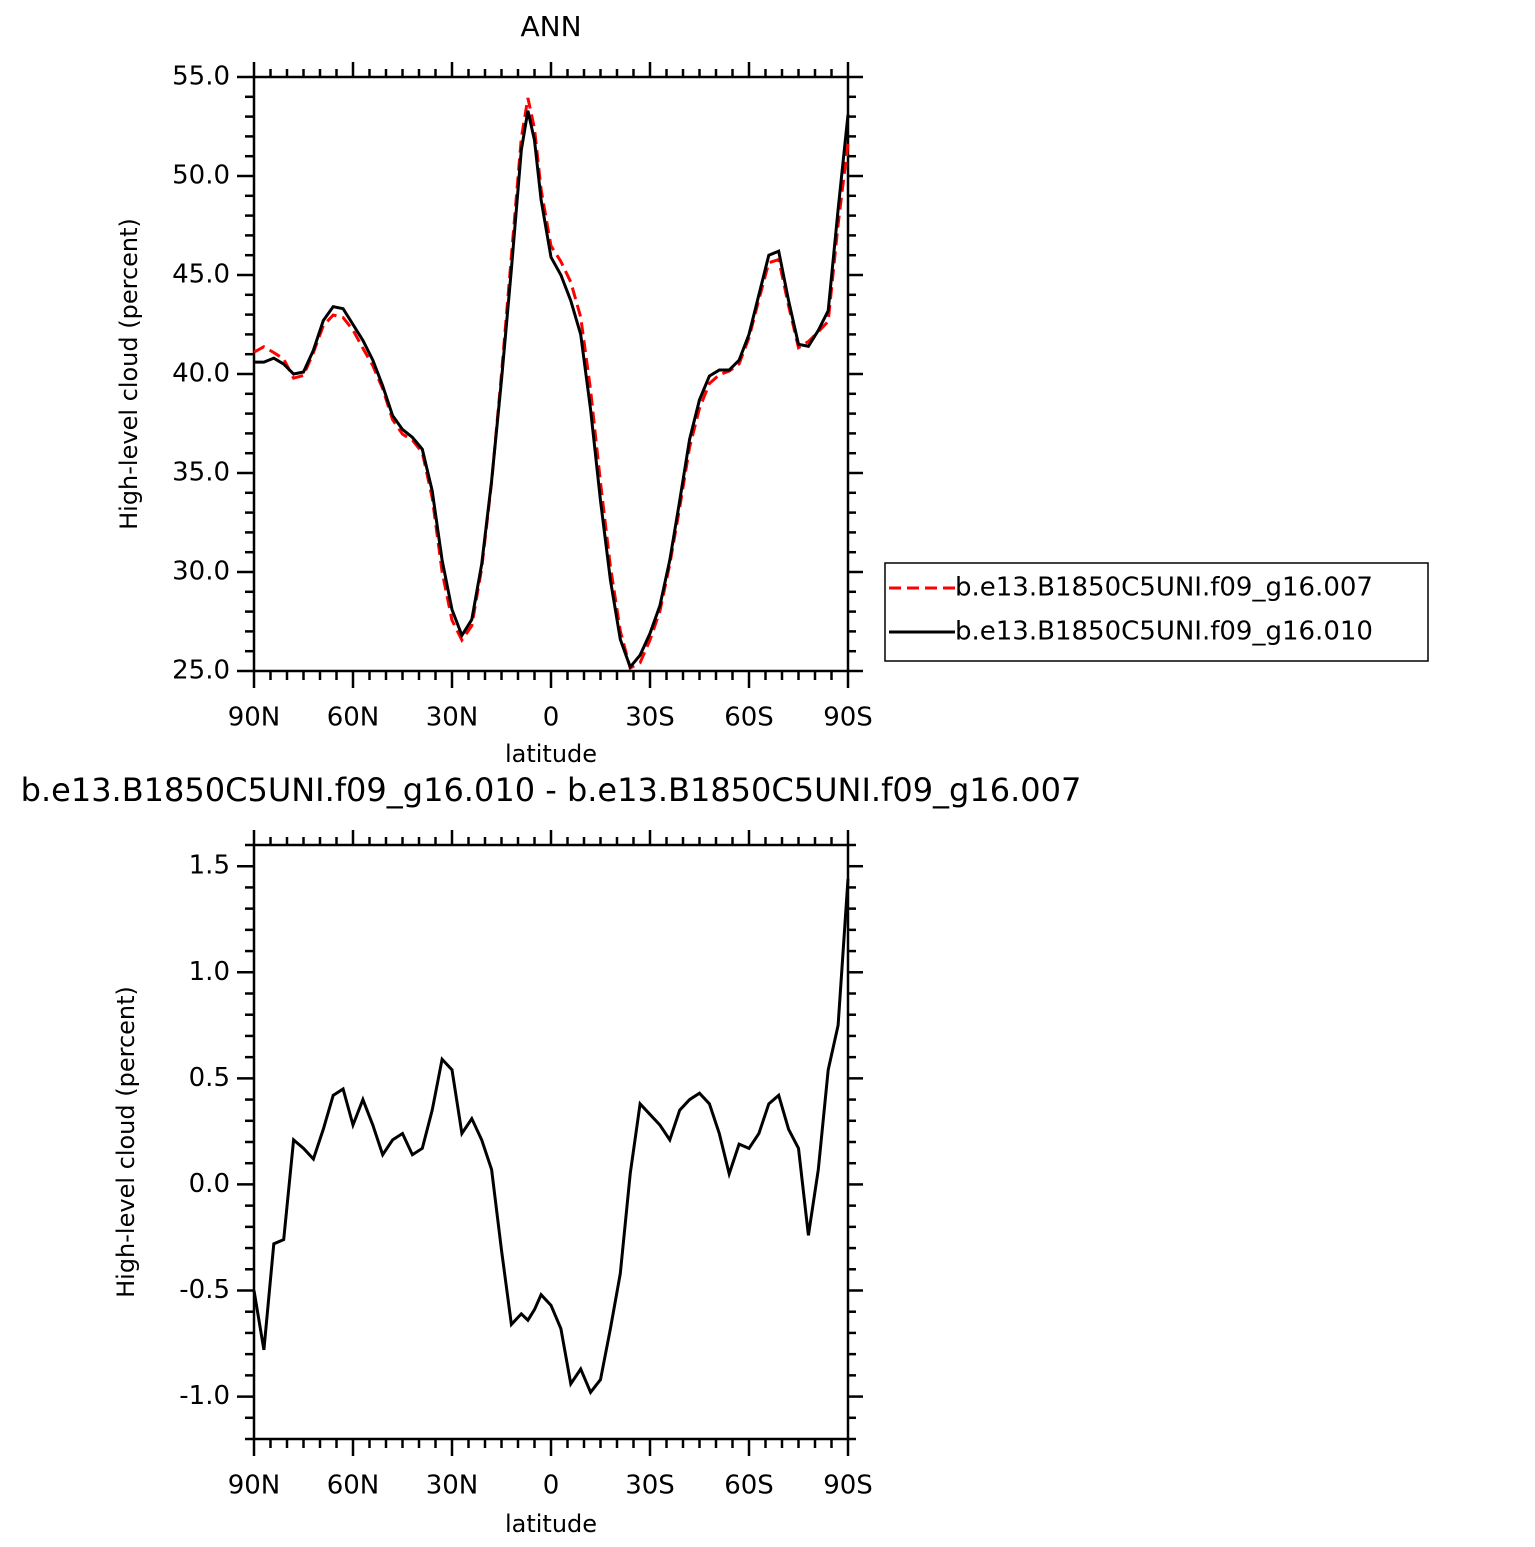 The width and height of the screenshot is (1535, 1547). What do you see at coordinates (1156, 612) in the screenshot?
I see `legend-box` at bounding box center [1156, 612].